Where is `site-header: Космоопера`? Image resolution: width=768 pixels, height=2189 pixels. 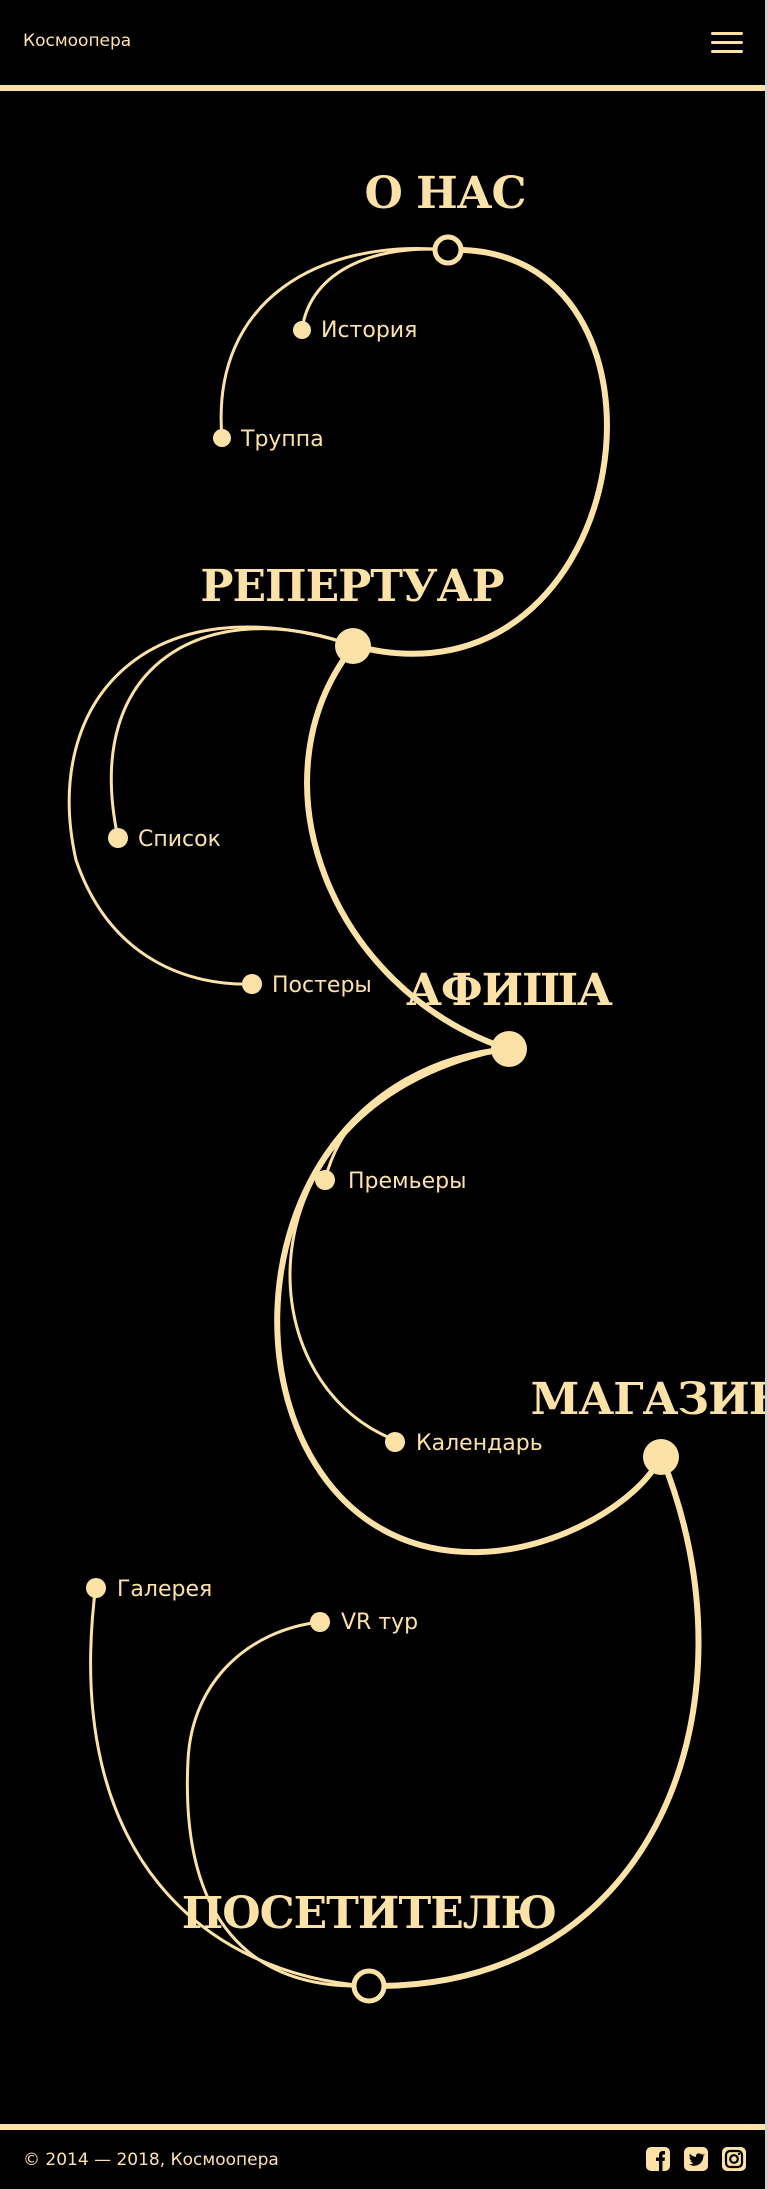 site-header: Космоопера is located at coordinates (384, 43).